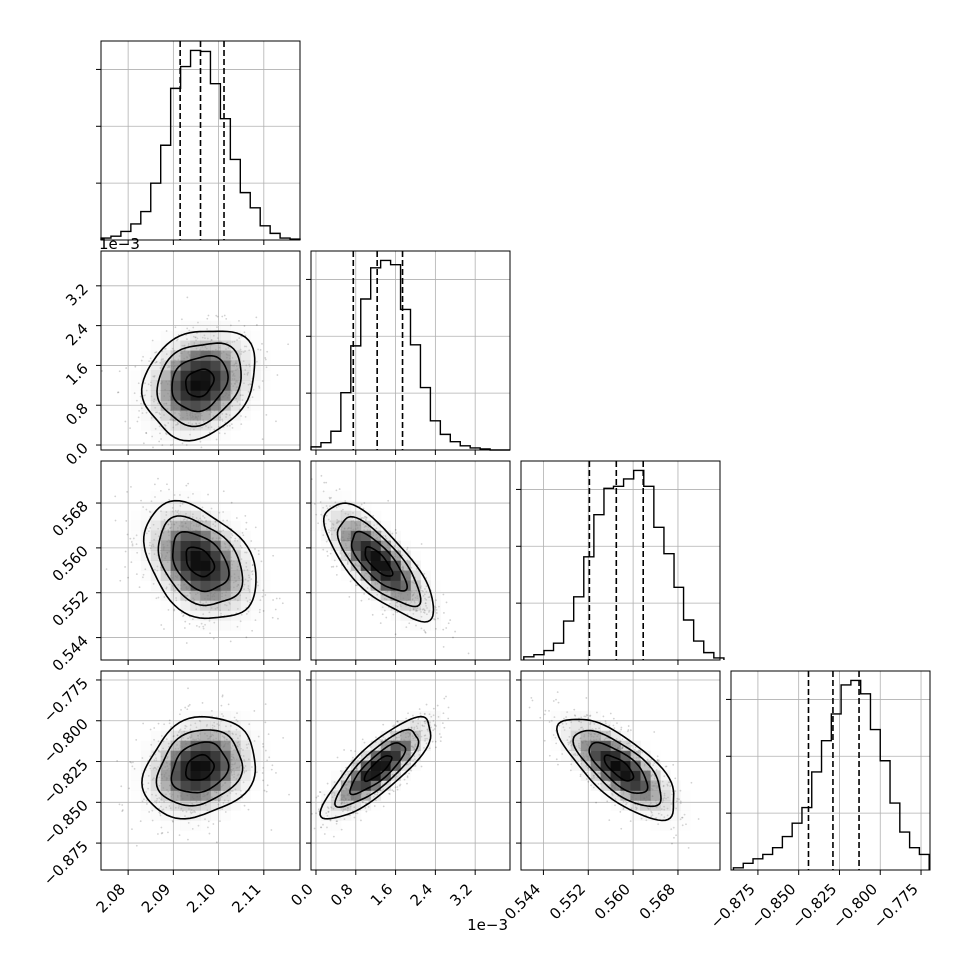  I want to click on joint-content, so click(200, 350).